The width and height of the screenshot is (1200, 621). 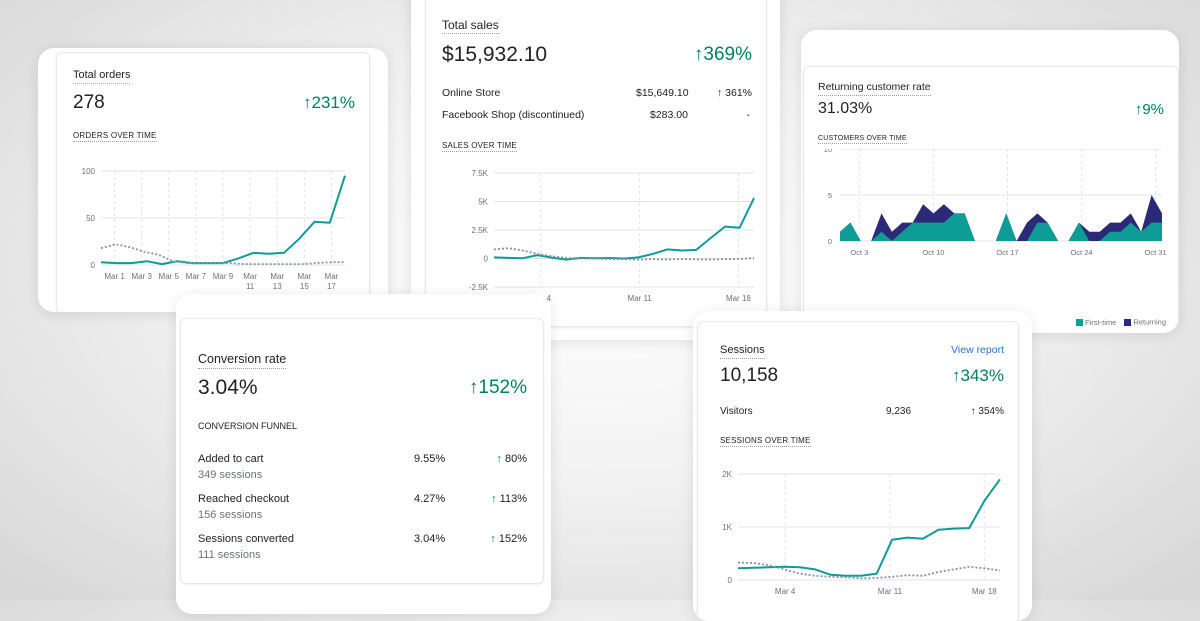 What do you see at coordinates (977, 350) in the screenshot?
I see `view-report-link: View report` at bounding box center [977, 350].